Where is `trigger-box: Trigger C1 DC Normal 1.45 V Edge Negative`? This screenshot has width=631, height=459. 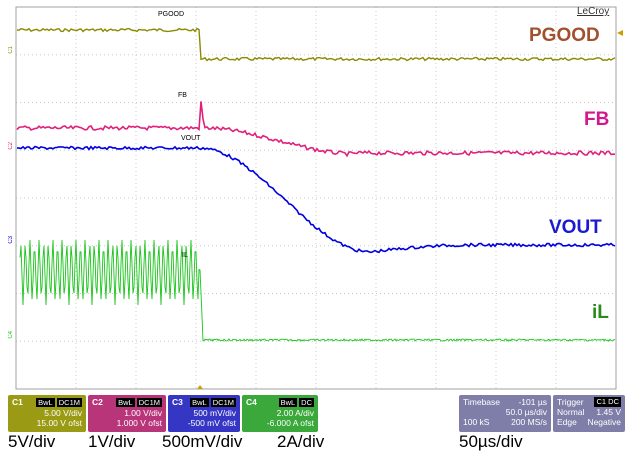
trigger-box: Trigger C1 DC Normal 1.45 V Edge Negative is located at coordinates (589, 413).